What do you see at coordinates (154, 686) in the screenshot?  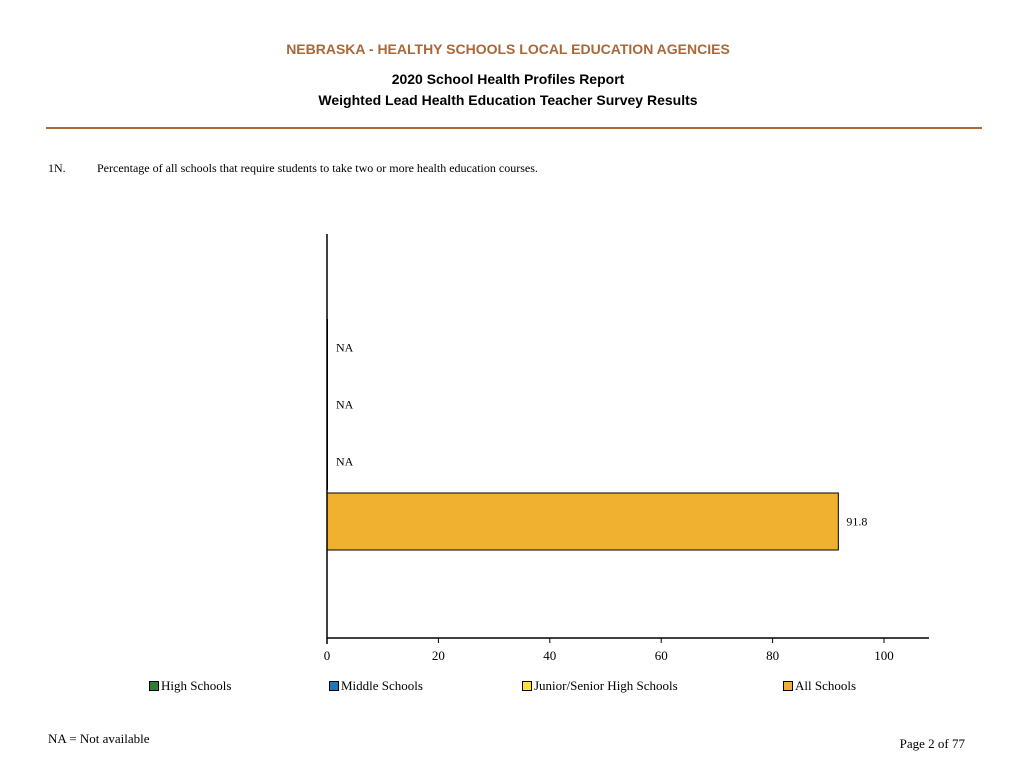 I see `legend-swatch-high-schools` at bounding box center [154, 686].